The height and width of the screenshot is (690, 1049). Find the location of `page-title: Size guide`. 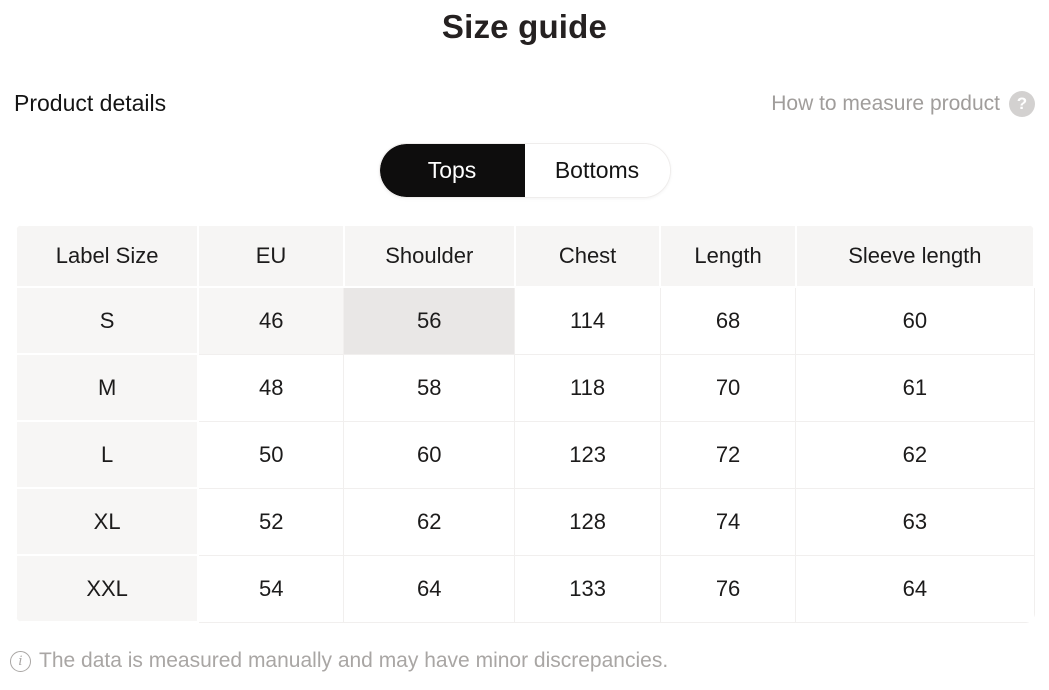

page-title: Size guide is located at coordinates (524, 26).